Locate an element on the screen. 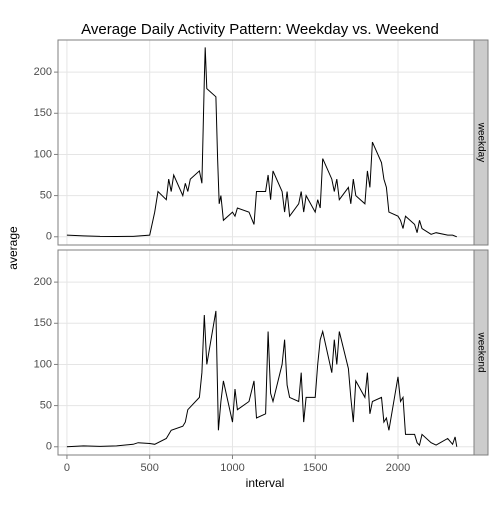  y-axis-label: average is located at coordinates (13, 248).